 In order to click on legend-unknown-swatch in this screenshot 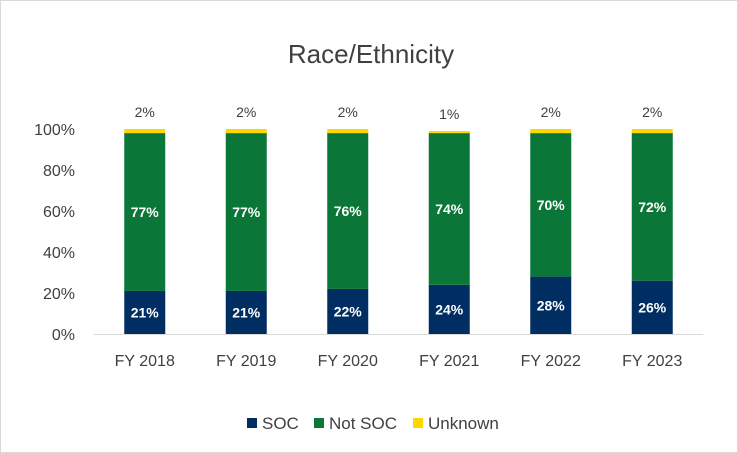, I will do `click(418, 423)`.